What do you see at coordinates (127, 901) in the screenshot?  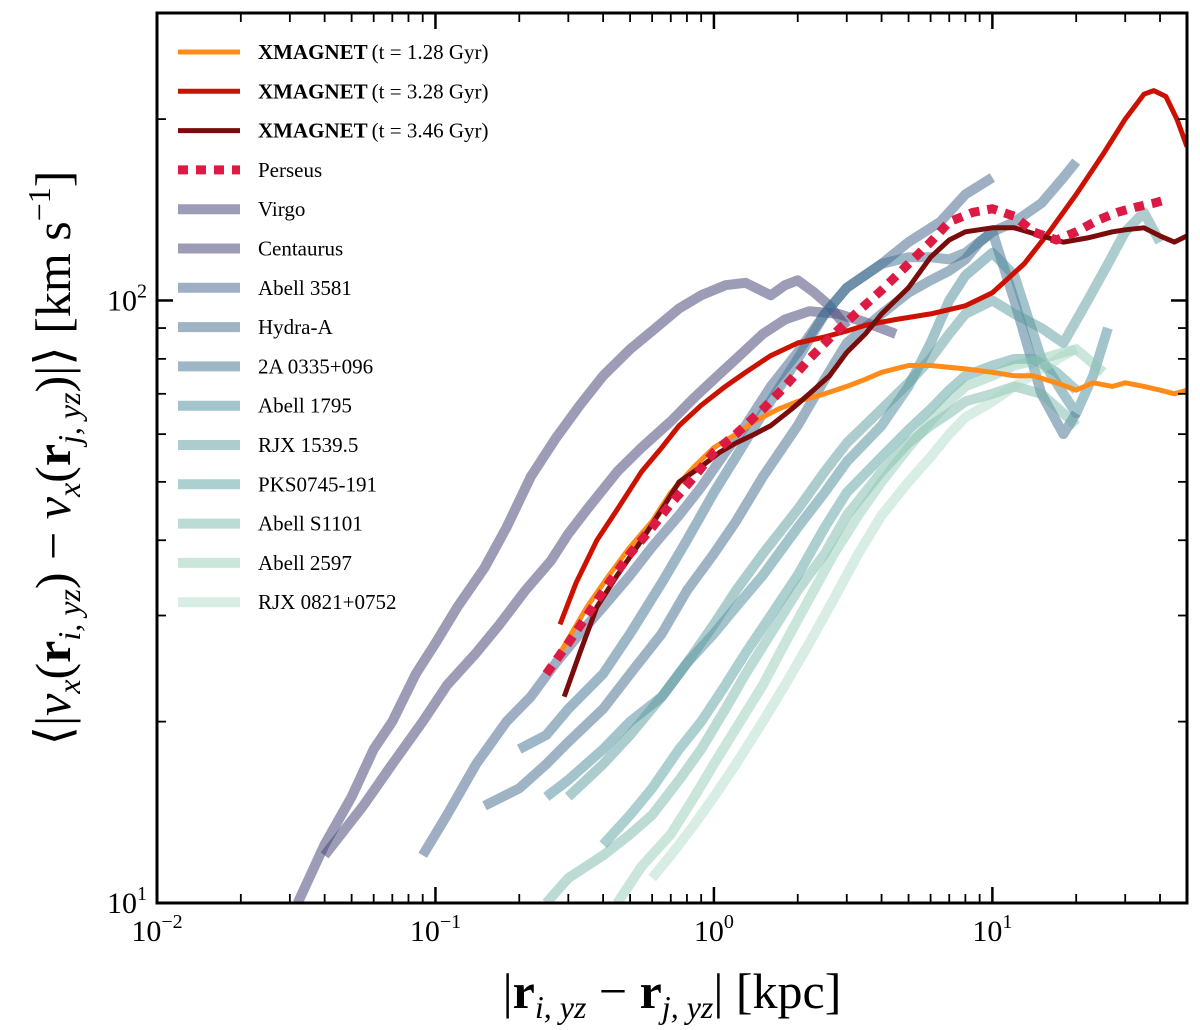 I see `y-tick-label: 10¹` at bounding box center [127, 901].